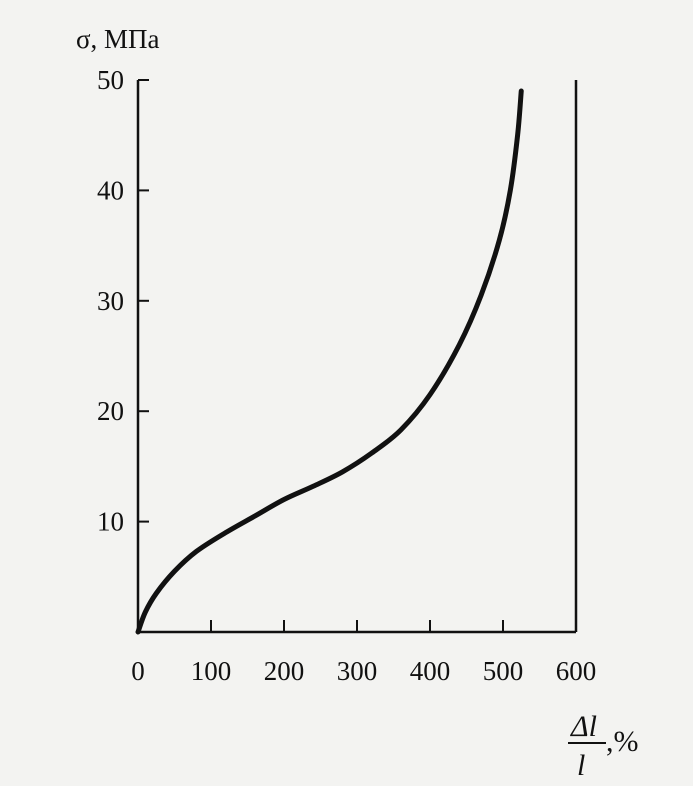 This screenshot has width=693, height=786. Describe the element at coordinates (284, 671) in the screenshot. I see `x-tick-label: 200` at that location.